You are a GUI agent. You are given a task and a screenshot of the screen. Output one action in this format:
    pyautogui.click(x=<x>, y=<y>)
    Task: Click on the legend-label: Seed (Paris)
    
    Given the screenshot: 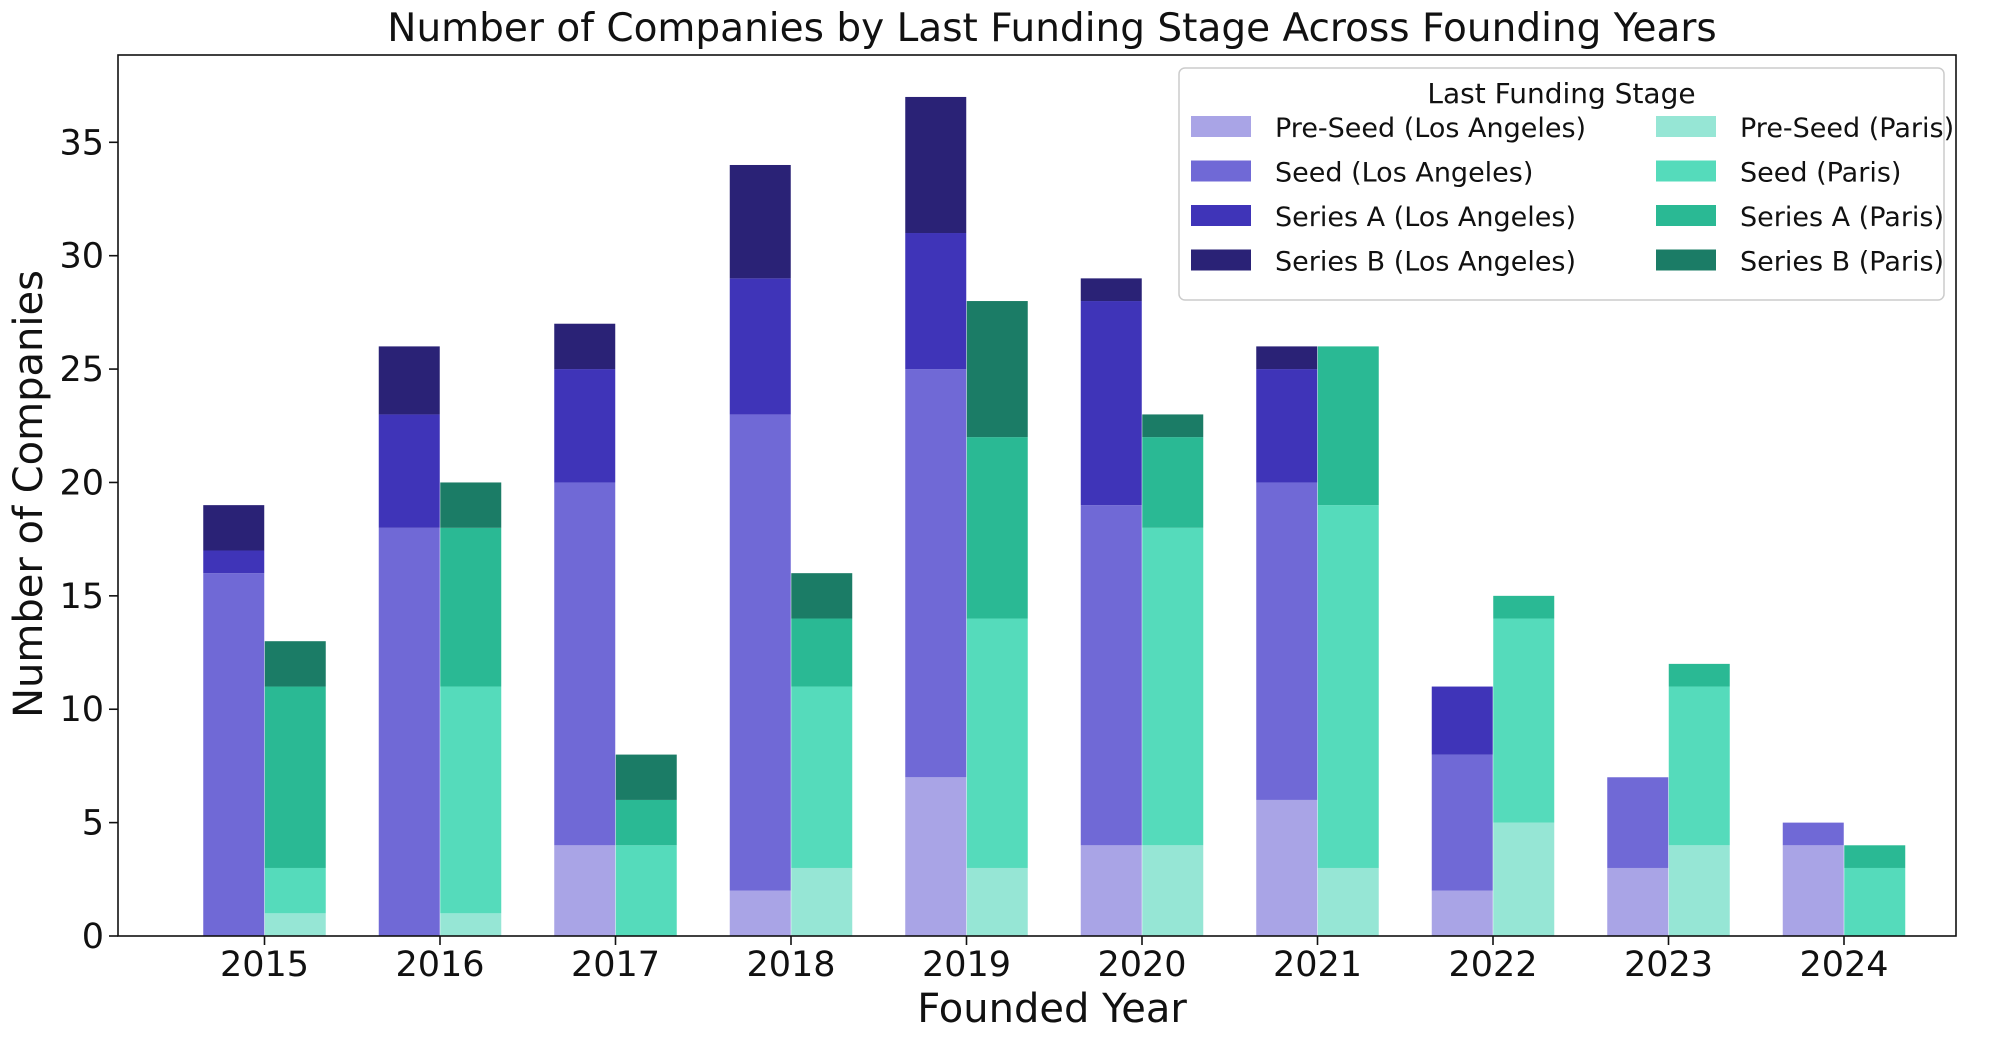 What is the action you would take?
    pyautogui.click(x=1820, y=173)
    